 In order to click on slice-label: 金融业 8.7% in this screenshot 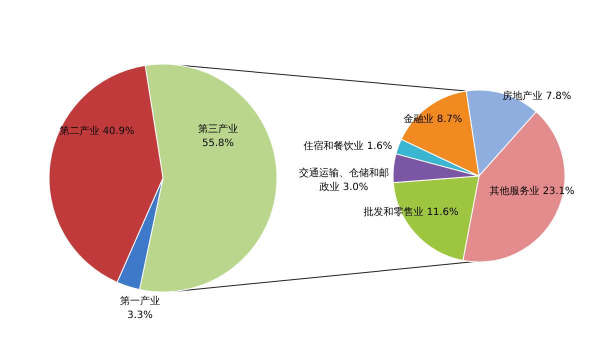, I will do `click(433, 119)`.